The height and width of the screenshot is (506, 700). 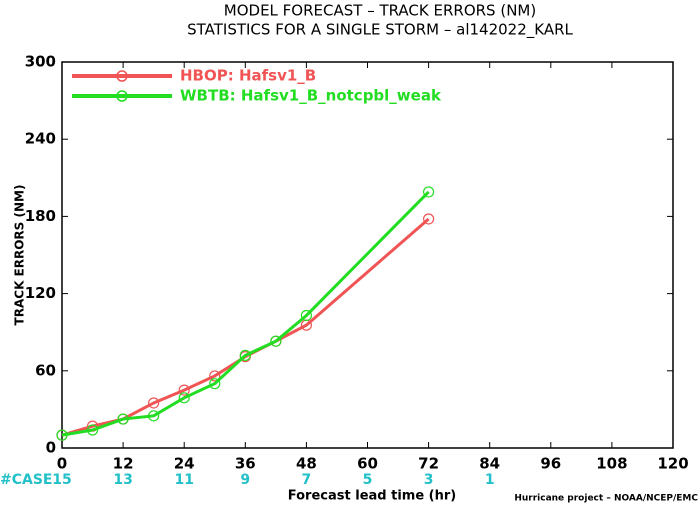 I want to click on case-label: #CASE, so click(x=26, y=480).